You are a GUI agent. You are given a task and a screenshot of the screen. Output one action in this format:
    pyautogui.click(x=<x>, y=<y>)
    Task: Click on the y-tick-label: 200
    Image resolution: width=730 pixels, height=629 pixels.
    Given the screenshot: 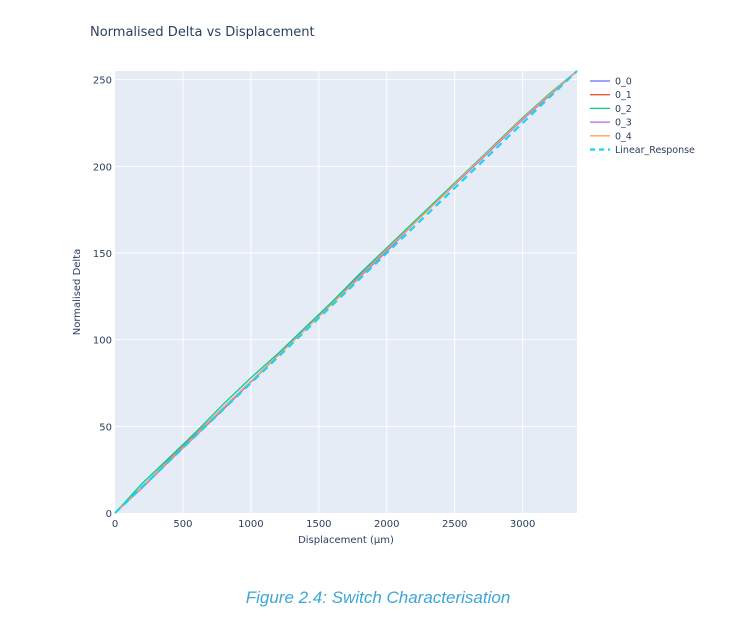 What is the action you would take?
    pyautogui.click(x=102, y=167)
    